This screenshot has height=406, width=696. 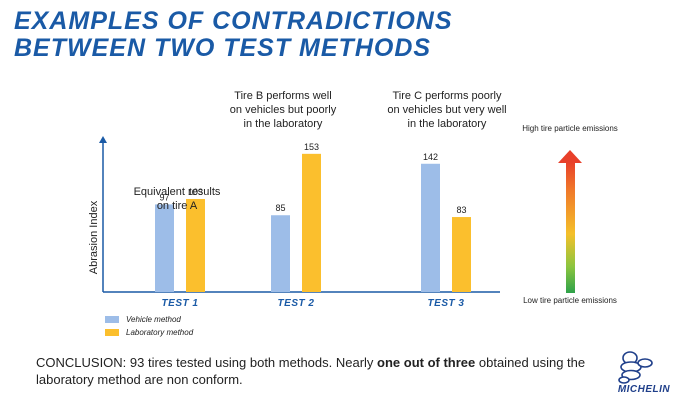 I want to click on annotation-tire-a: Equivalent results on tire A, so click(x=177, y=199).